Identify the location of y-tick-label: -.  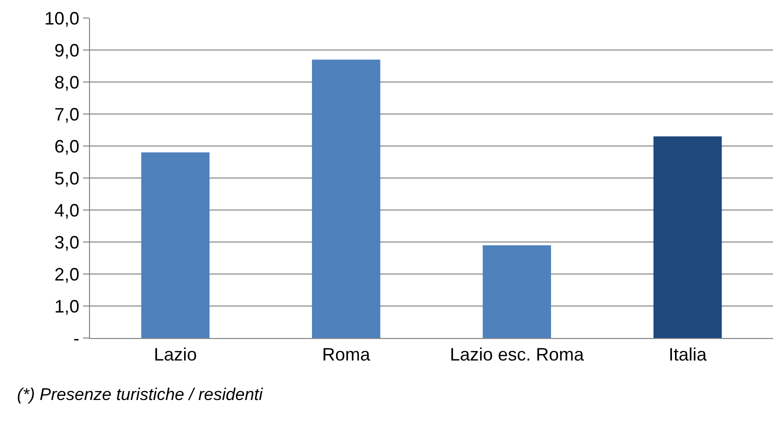
(76, 338).